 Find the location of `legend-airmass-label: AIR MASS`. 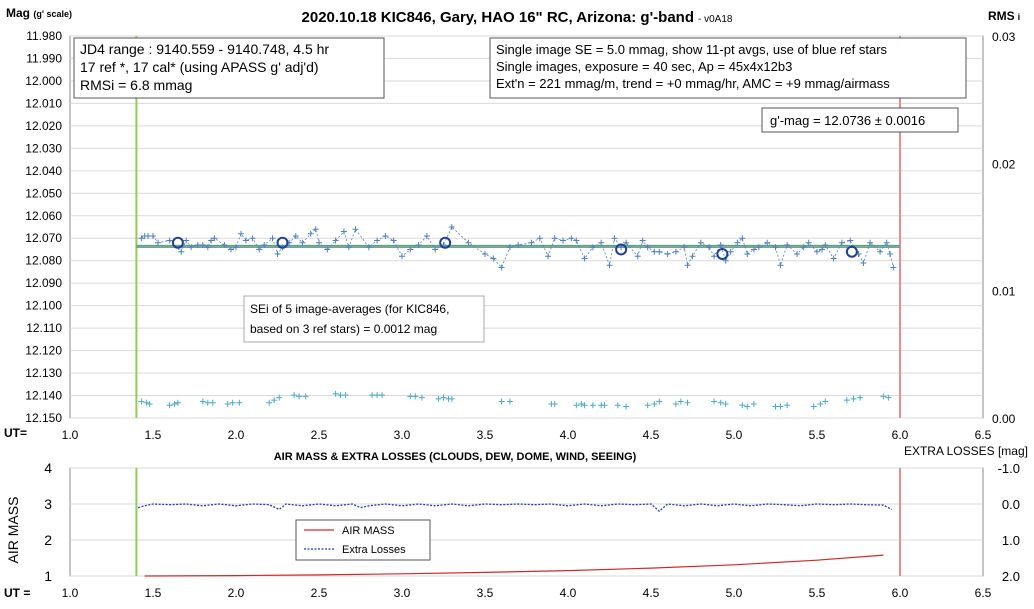

legend-airmass-label: AIR MASS is located at coordinates (368, 531).